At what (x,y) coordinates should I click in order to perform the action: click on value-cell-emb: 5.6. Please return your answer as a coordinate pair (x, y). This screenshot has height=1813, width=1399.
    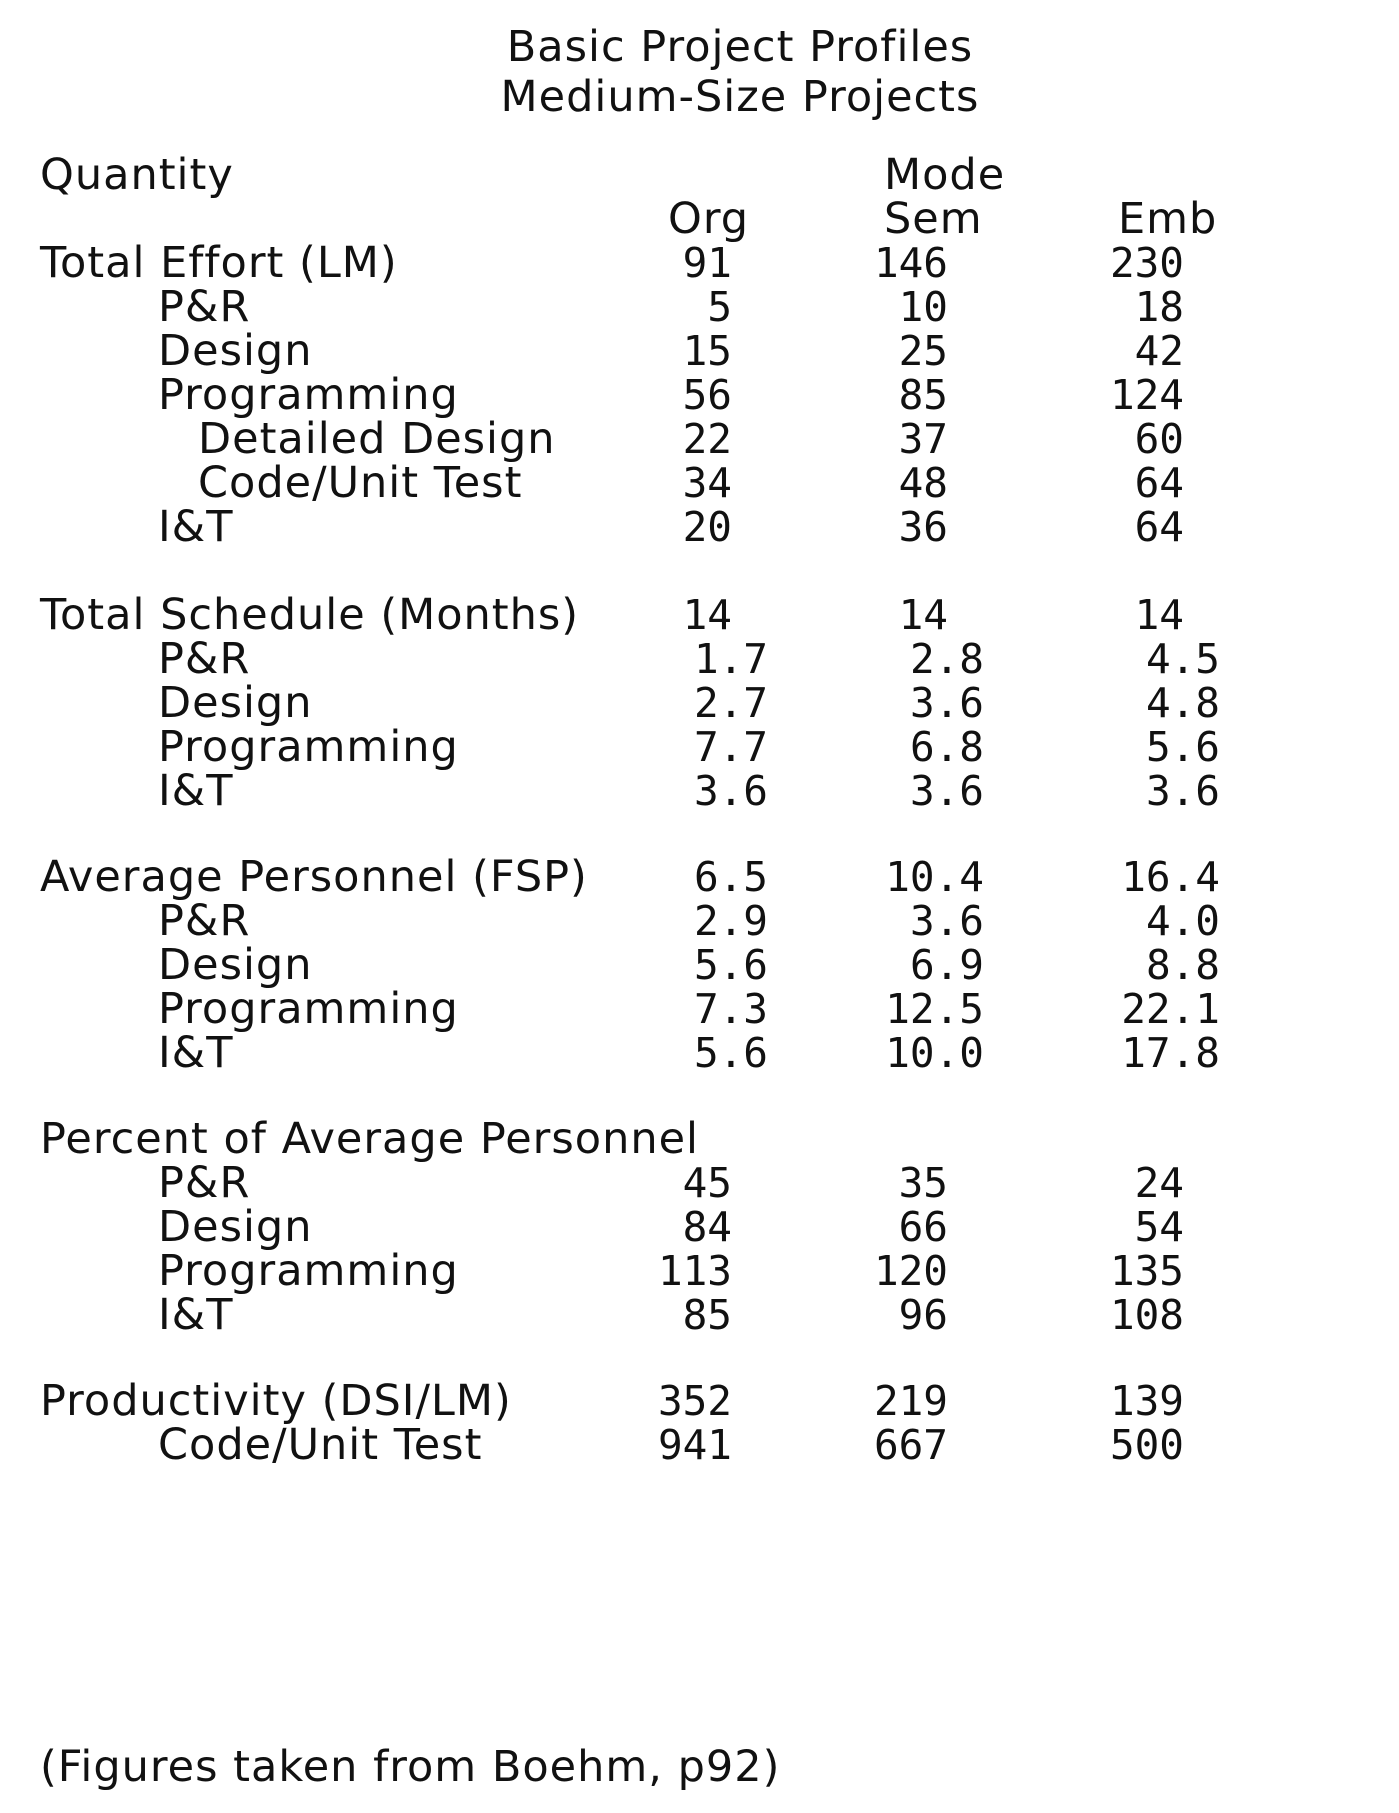
    Looking at the image, I should click on (1182, 747).